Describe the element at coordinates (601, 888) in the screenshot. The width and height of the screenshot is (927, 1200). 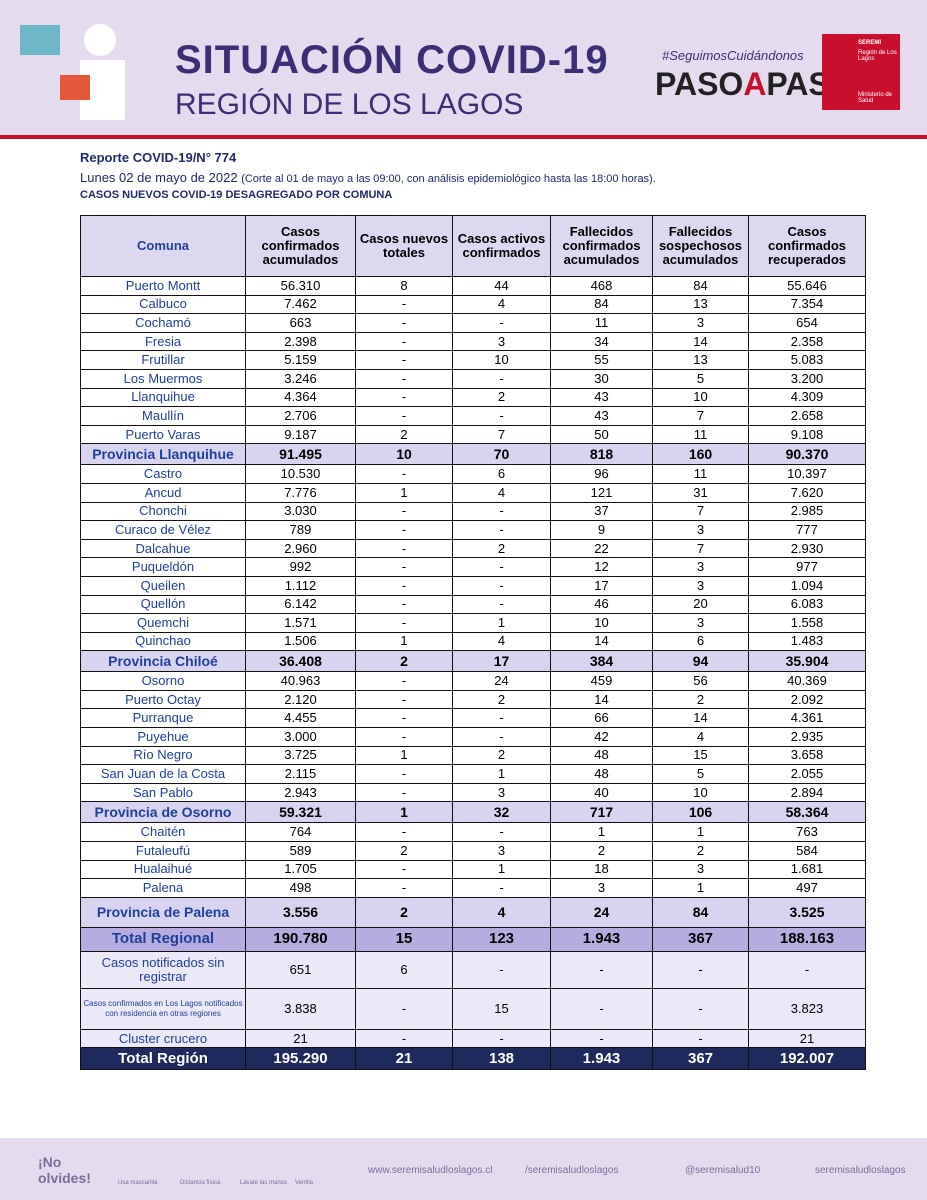
I see `cell: 3` at that location.